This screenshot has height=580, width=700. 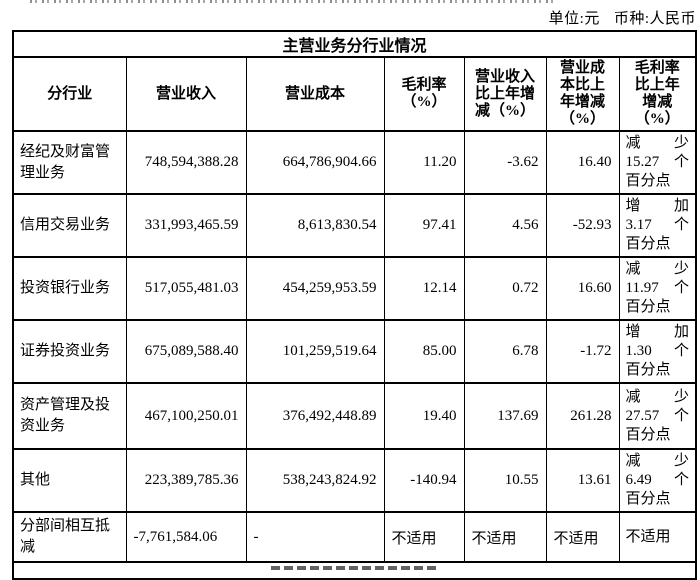 What do you see at coordinates (657, 537) in the screenshot?
I see `margin-change-cell: 不适用` at bounding box center [657, 537].